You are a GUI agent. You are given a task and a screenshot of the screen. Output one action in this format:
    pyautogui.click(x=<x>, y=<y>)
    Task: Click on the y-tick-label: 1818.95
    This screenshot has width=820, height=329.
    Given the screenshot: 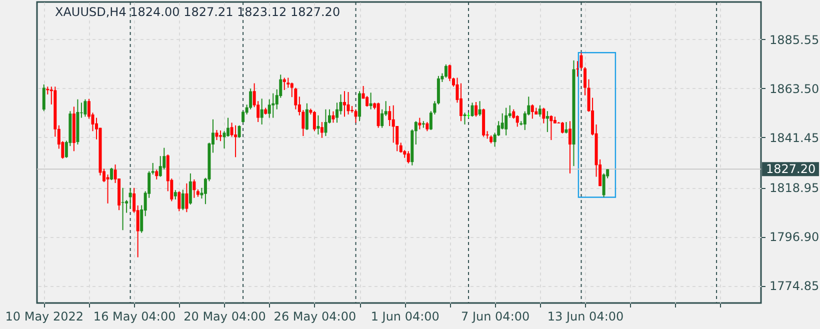 What is the action you would take?
    pyautogui.click(x=795, y=188)
    